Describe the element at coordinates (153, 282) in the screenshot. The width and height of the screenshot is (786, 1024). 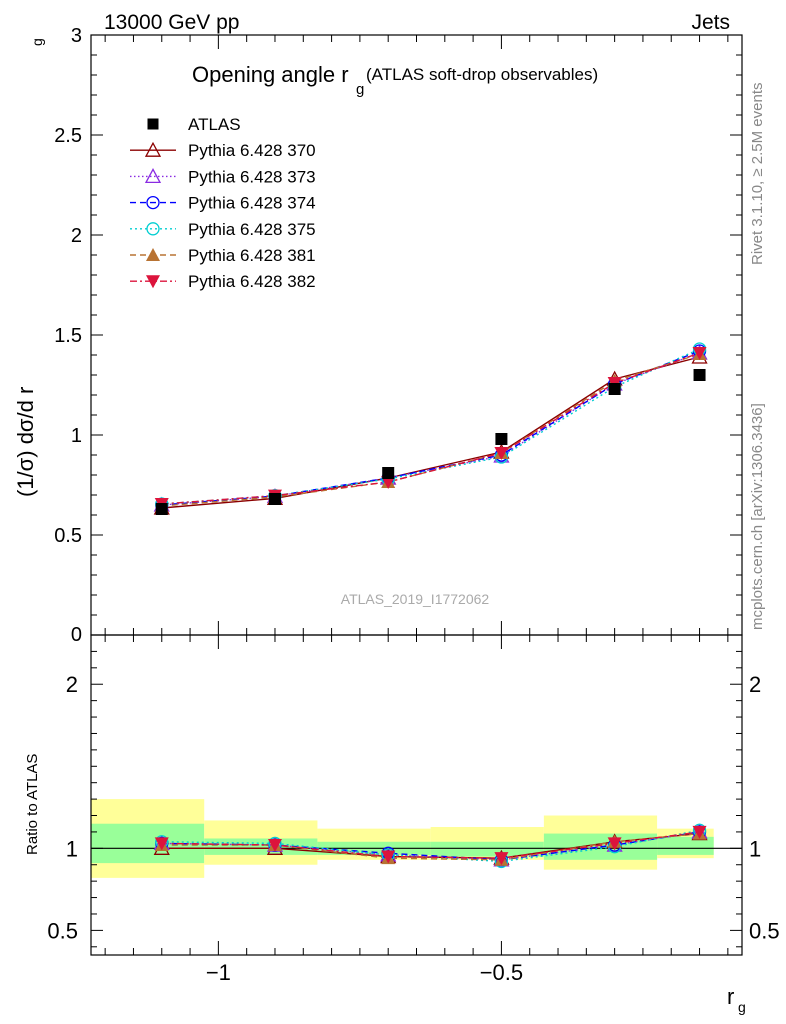
I see `legend-marker-p382` at that location.